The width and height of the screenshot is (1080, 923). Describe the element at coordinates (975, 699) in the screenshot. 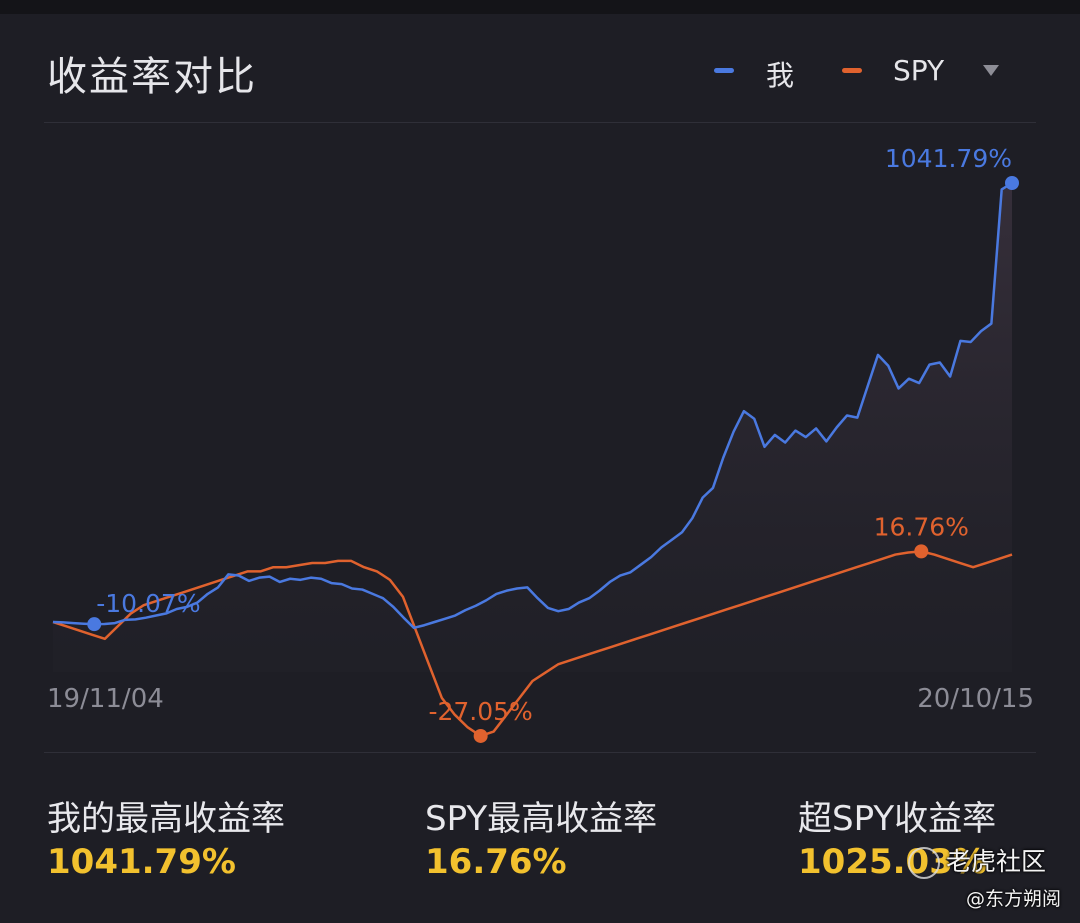

I see `x-end-label: 20/10/15` at that location.